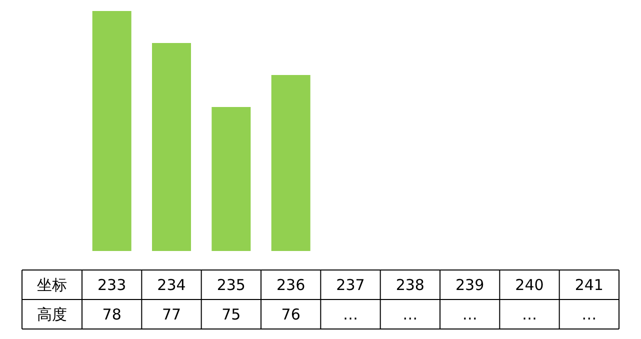 The width and height of the screenshot is (641, 339). Describe the element at coordinates (470, 285) in the screenshot. I see `x-tick-label: 239` at that location.